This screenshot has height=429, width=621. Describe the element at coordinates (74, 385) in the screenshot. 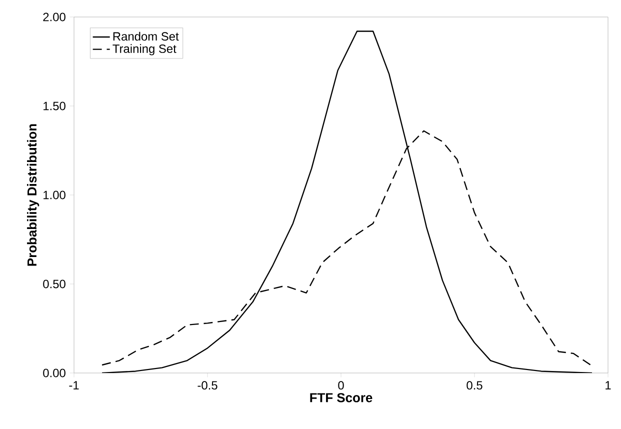

I see `x-tick-label: -1` at that location.